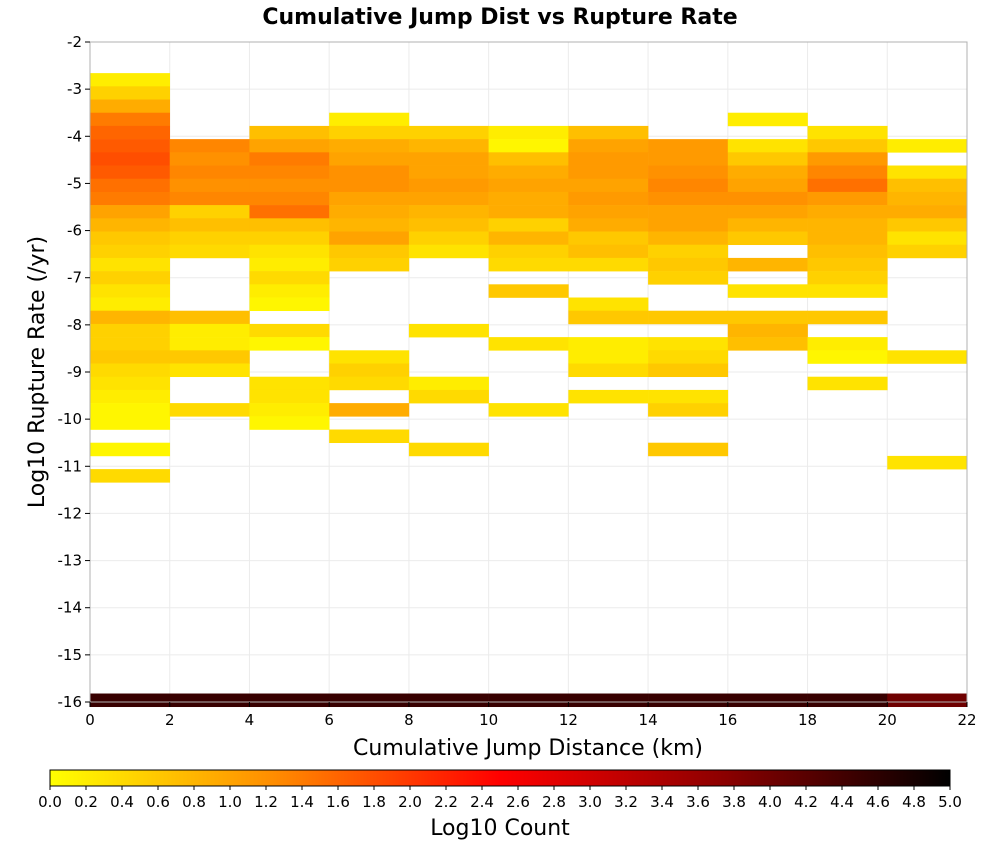  What do you see at coordinates (70, 466) in the screenshot?
I see `y-tick-label: -11` at bounding box center [70, 466].